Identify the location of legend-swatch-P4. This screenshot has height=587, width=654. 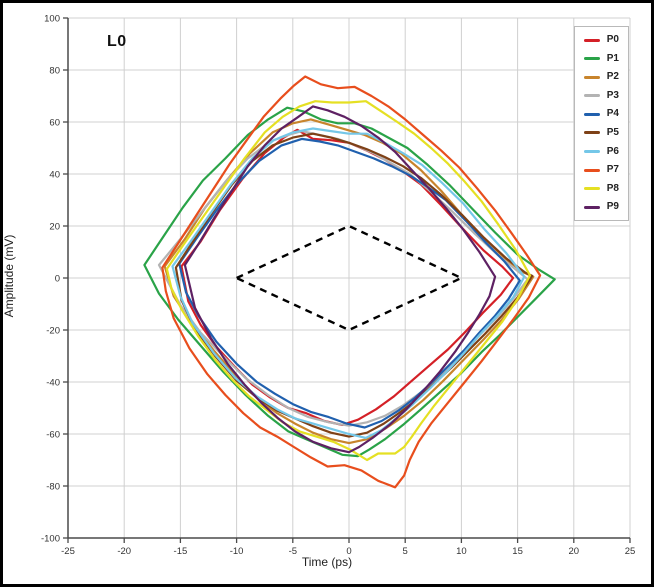
(591, 114).